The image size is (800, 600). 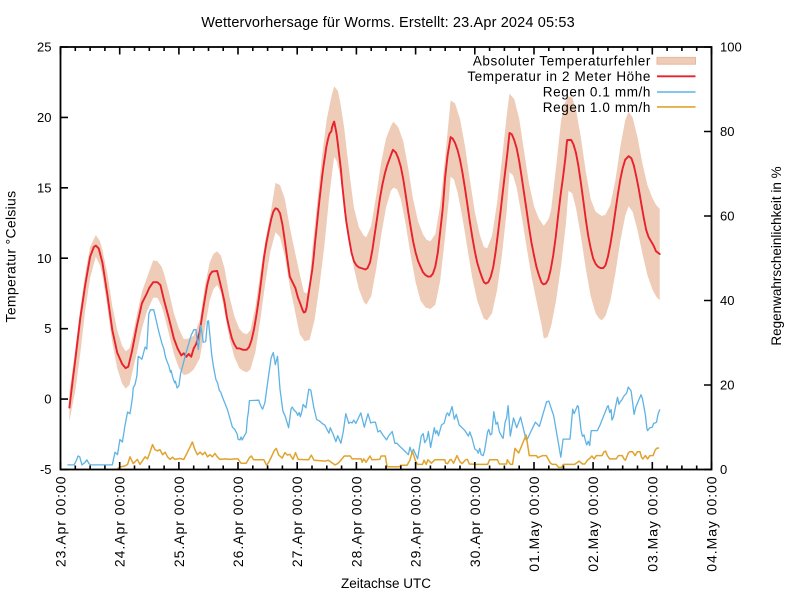 What do you see at coordinates (47, 328) in the screenshot?
I see `svg-text: 5` at bounding box center [47, 328].